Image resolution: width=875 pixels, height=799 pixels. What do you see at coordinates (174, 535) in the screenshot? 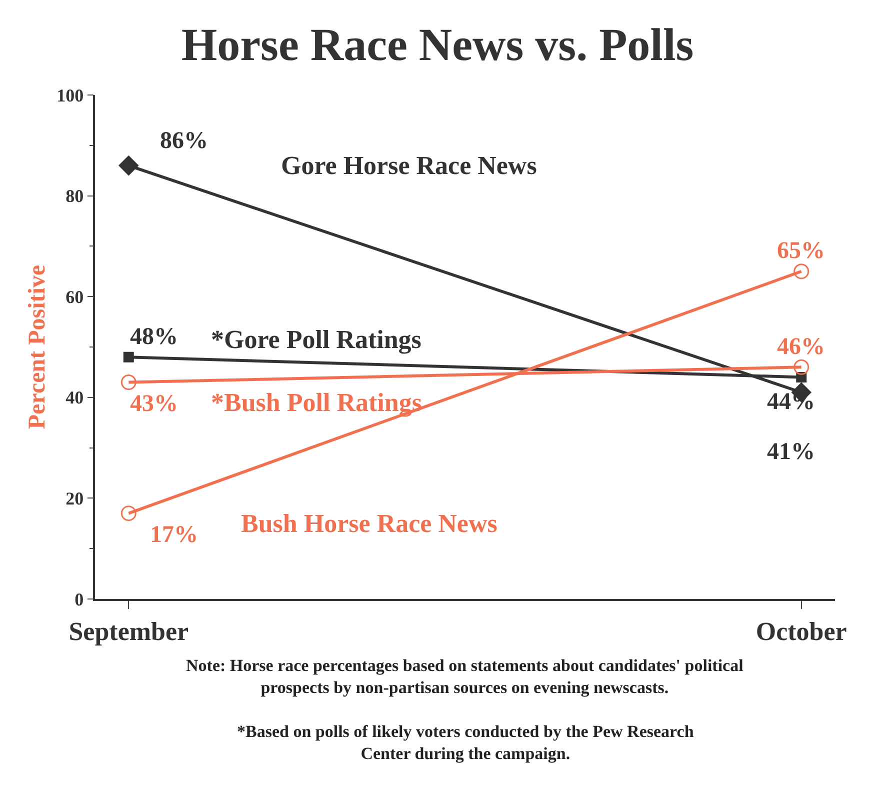
I see `data-label: 17%` at bounding box center [174, 535].